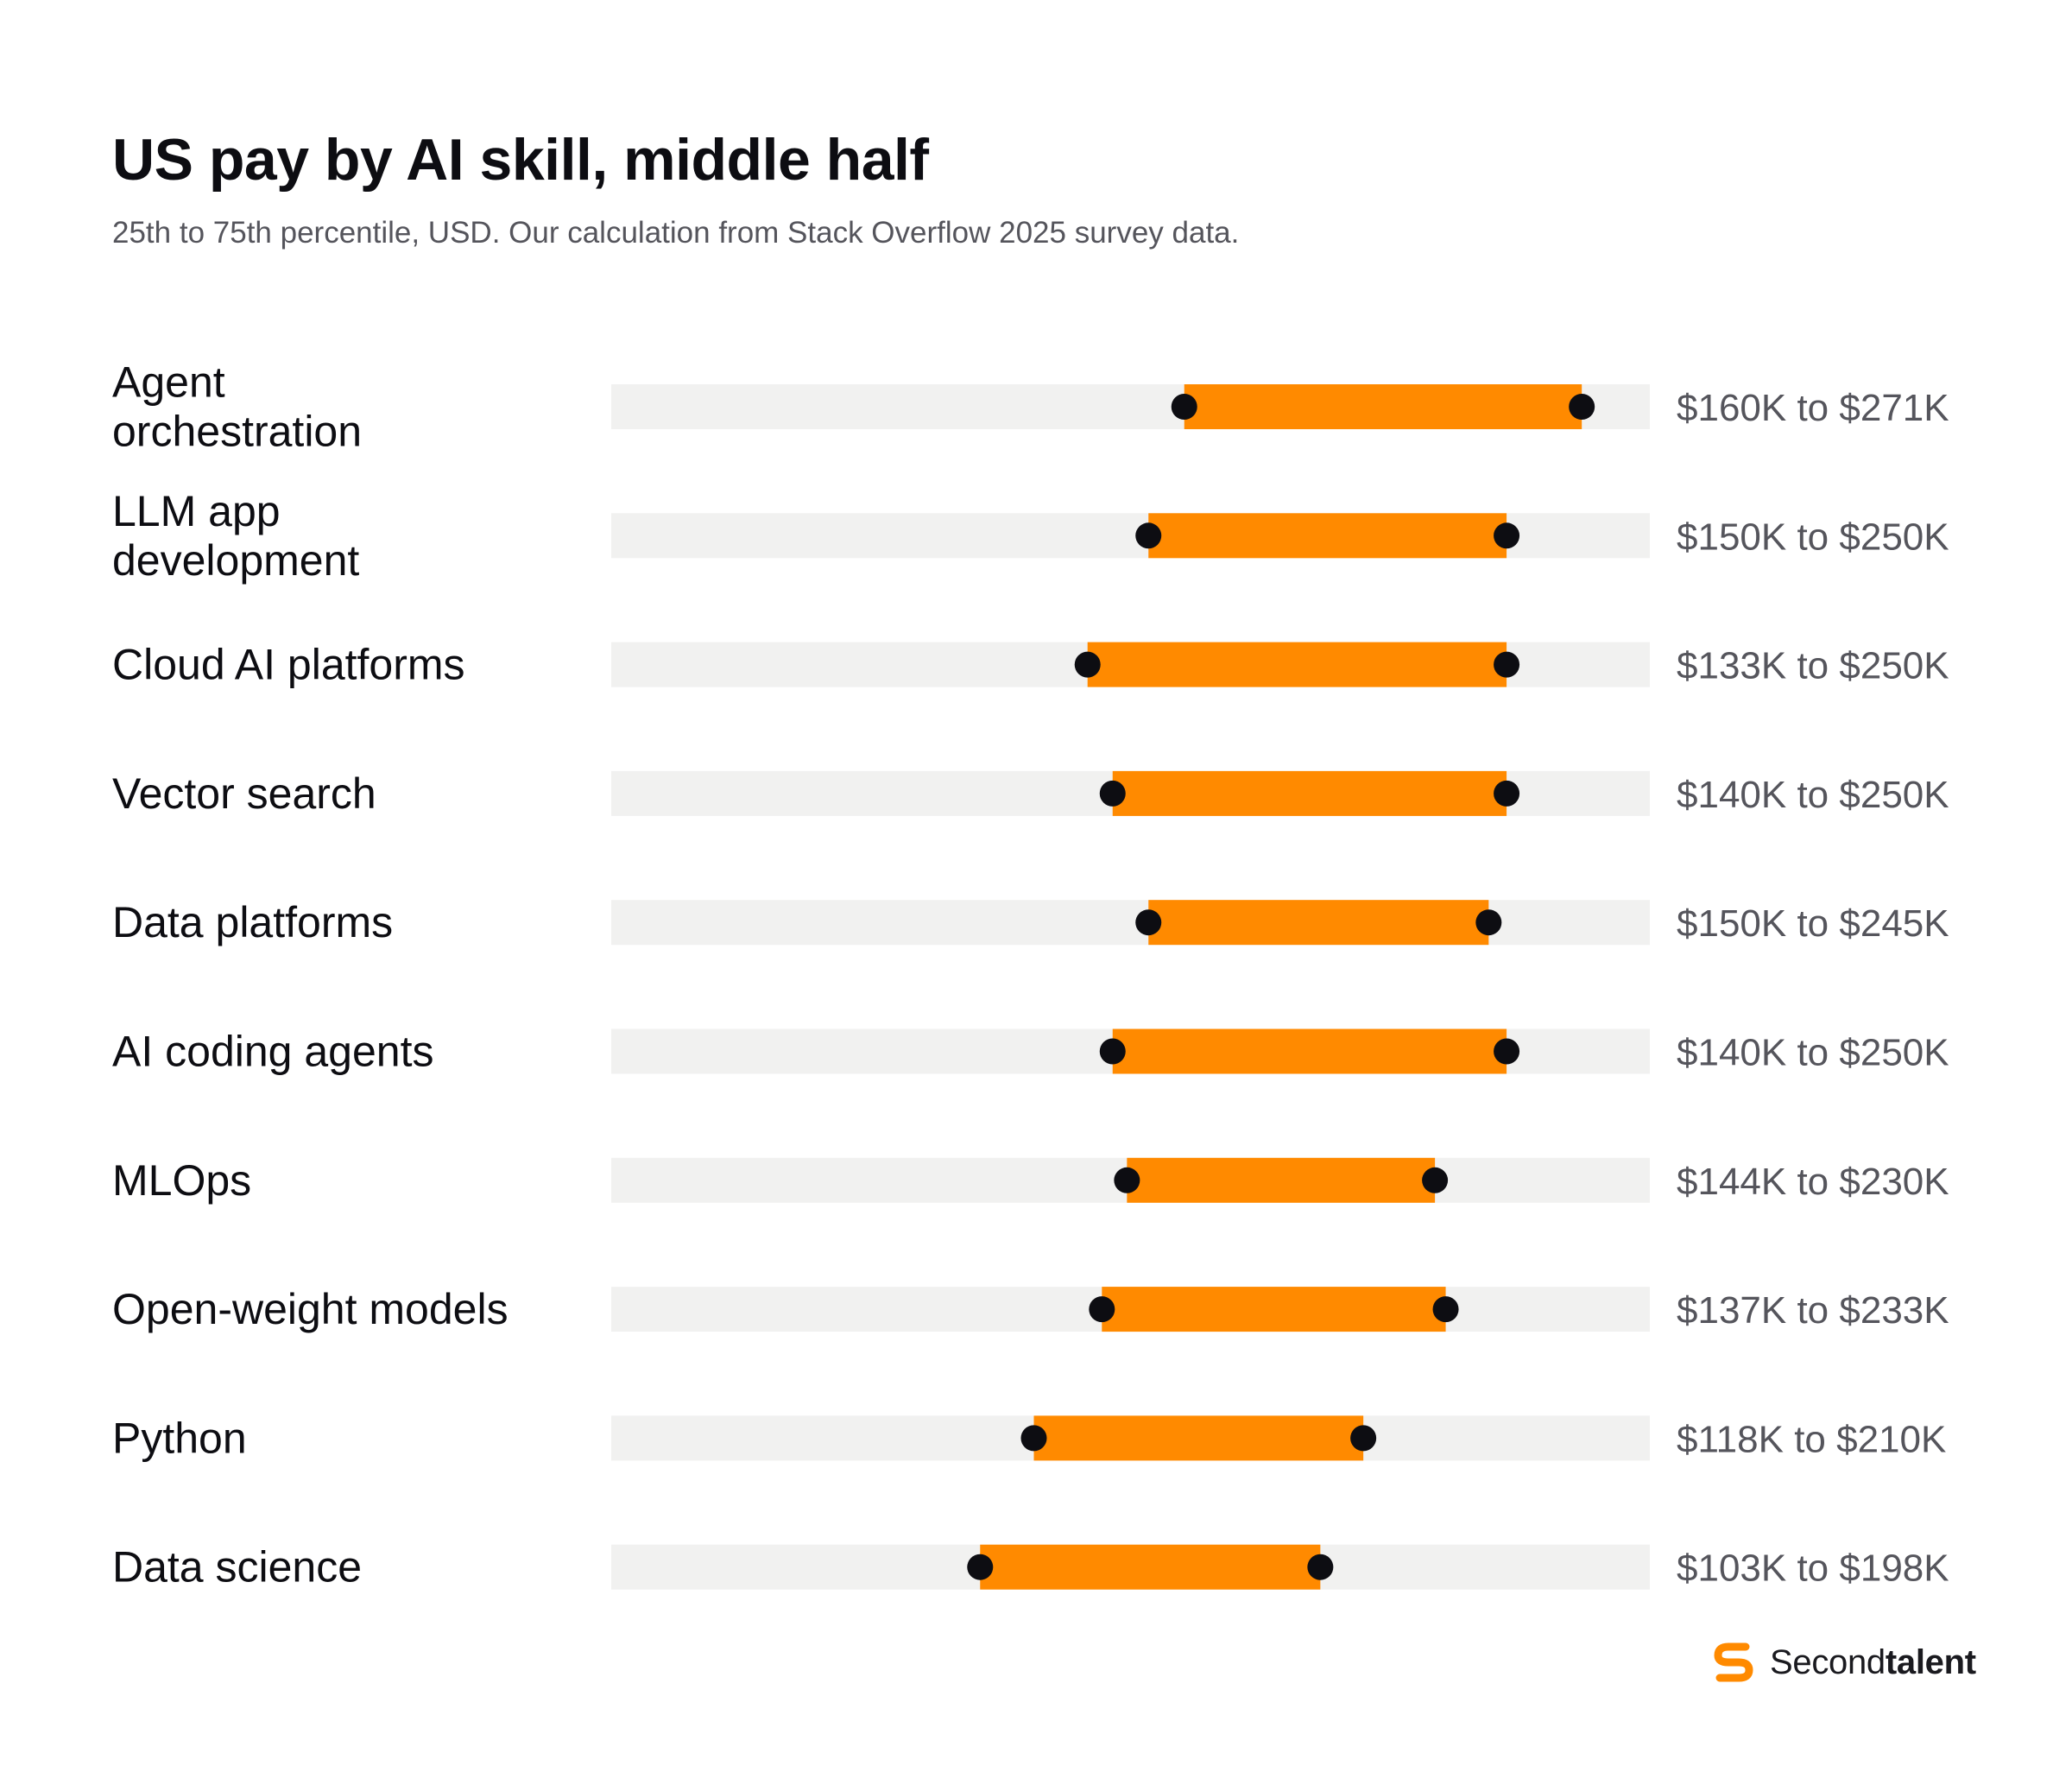 This screenshot has height=1772, width=2072. What do you see at coordinates (1733, 1662) in the screenshot?
I see `secondtalent-s-icon` at bounding box center [1733, 1662].